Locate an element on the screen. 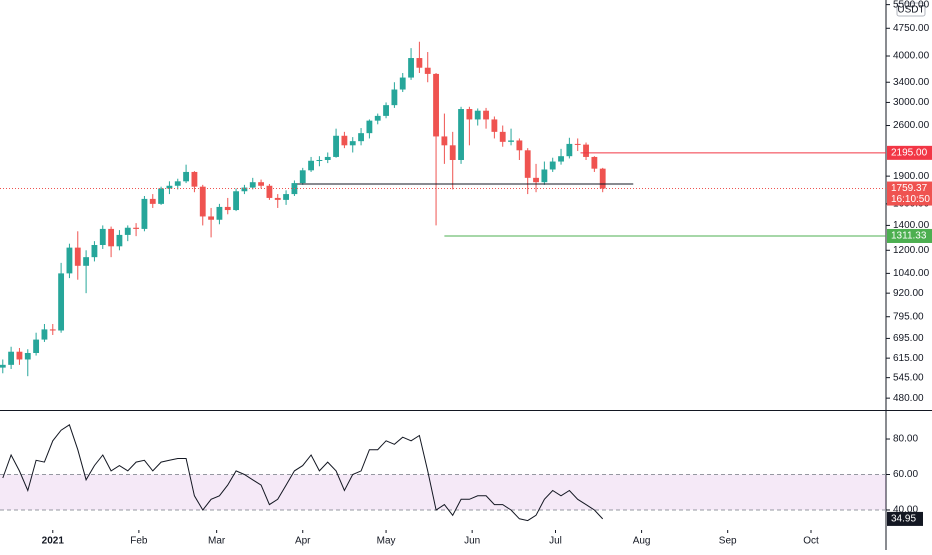 This screenshot has height=555, width=932. x-tick-label: Apr is located at coordinates (303, 541).